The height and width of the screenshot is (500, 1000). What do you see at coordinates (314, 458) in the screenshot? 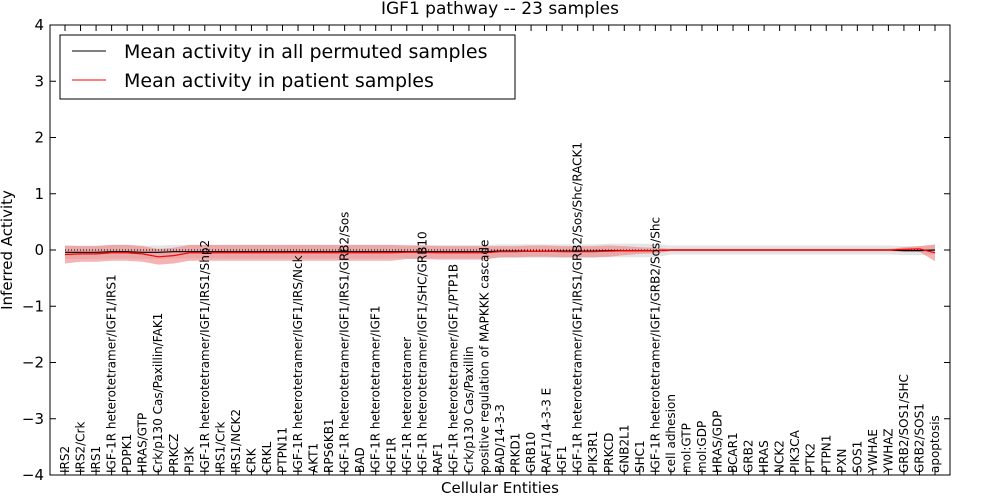
I see `category-label: AKT1` at bounding box center [314, 458].